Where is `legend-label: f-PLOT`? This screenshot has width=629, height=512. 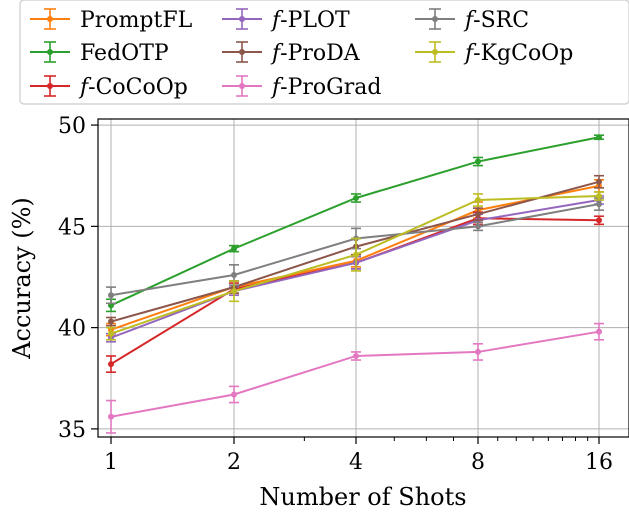 legend-label: f-PLOT is located at coordinates (310, 20).